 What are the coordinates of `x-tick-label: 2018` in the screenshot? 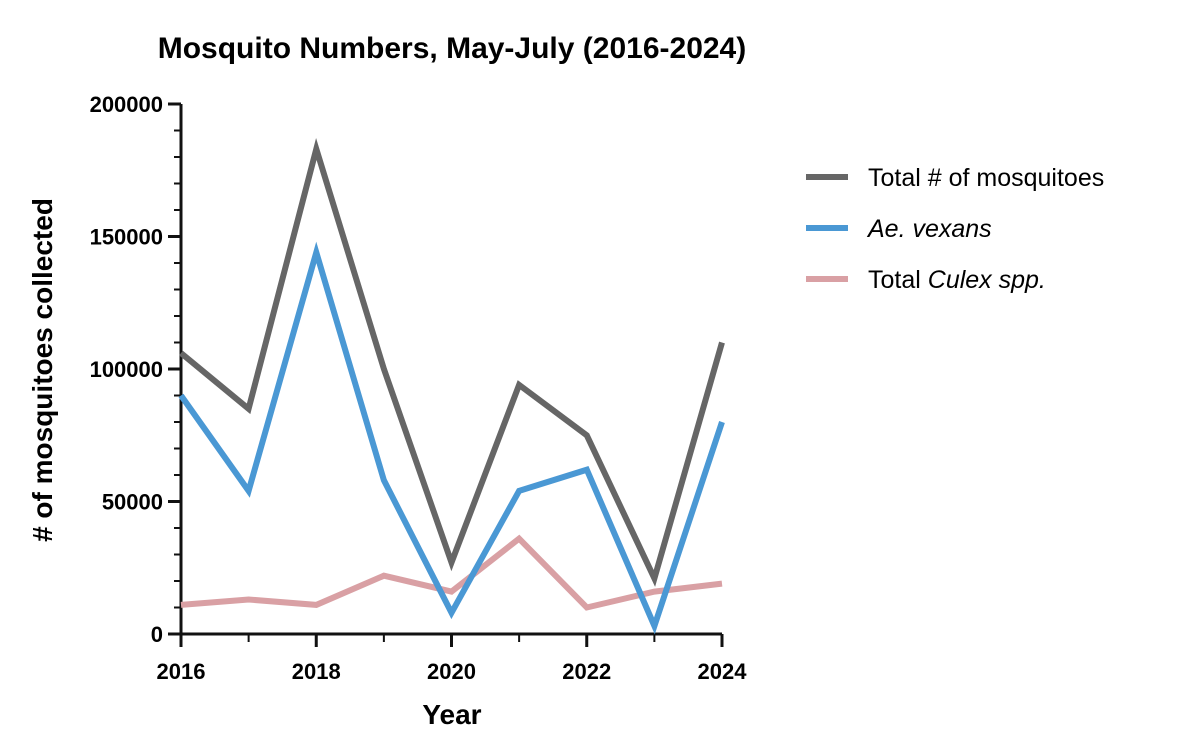 It's located at (316, 671).